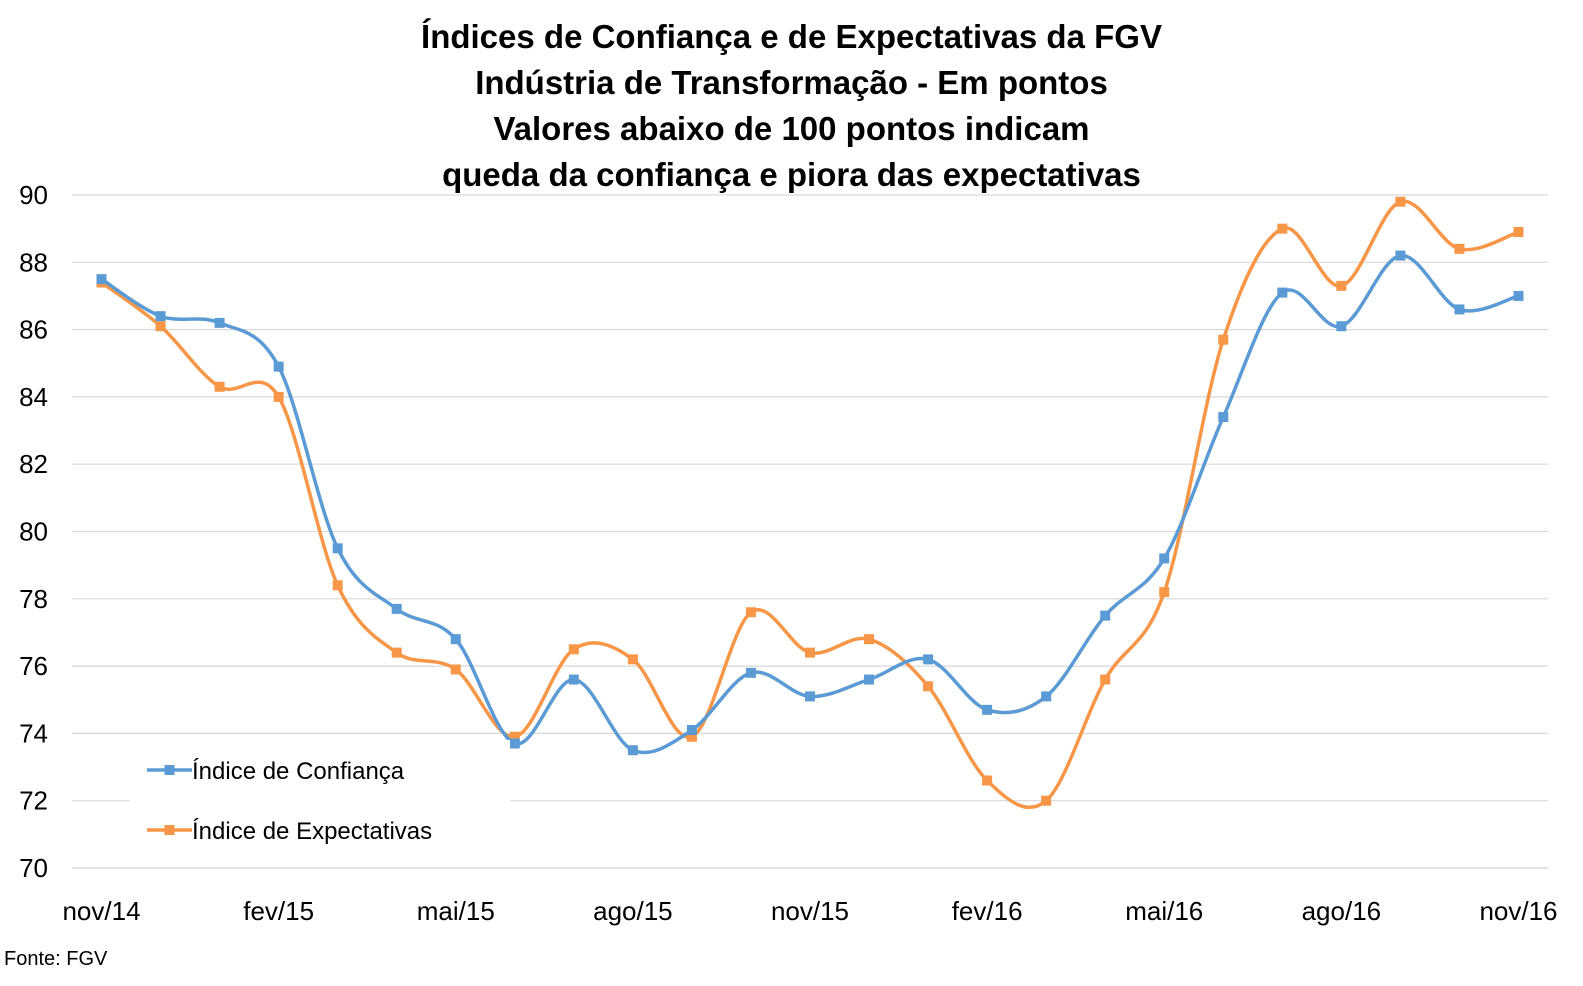 The height and width of the screenshot is (986, 1583). What do you see at coordinates (278, 911) in the screenshot?
I see `x-tick-label-fev-15: fev/15` at bounding box center [278, 911].